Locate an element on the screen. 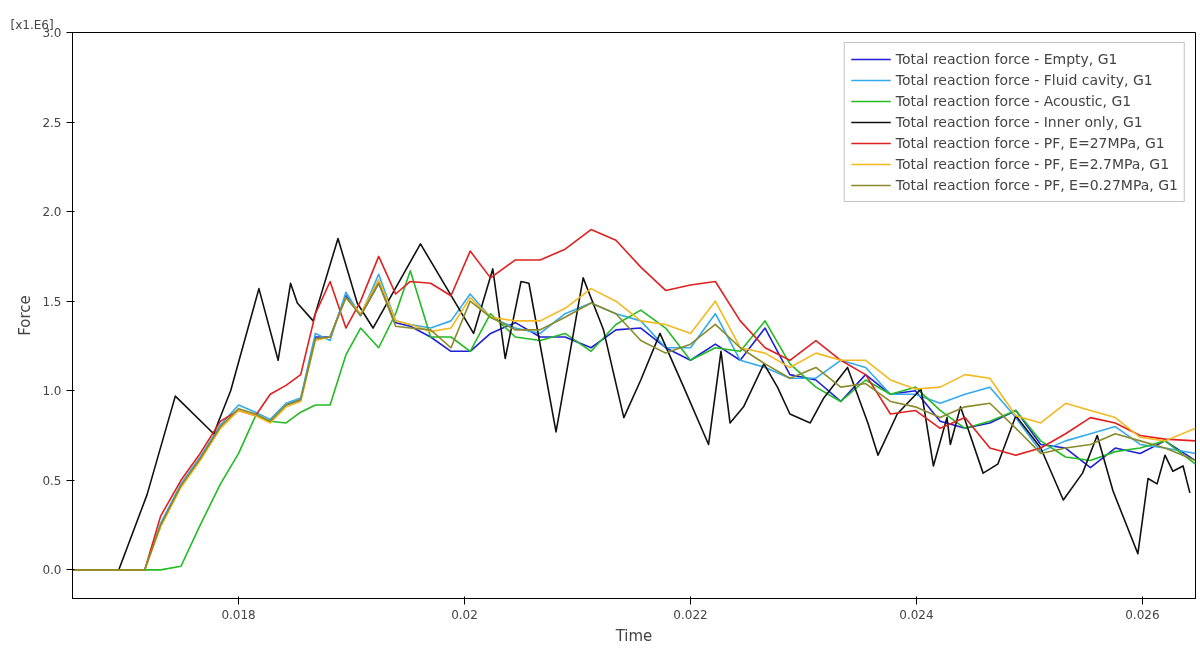 This screenshot has height=649, width=1200. y-tick-label: 0.0 is located at coordinates (52, 570).